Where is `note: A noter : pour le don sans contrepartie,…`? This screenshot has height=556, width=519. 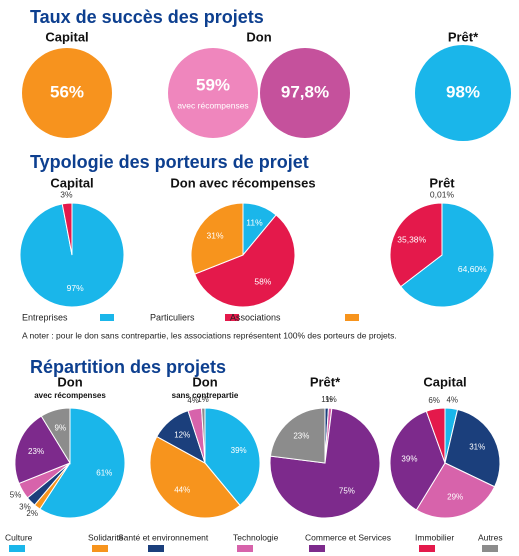 note: A noter : pour le don sans contrepartie,… is located at coordinates (209, 335).